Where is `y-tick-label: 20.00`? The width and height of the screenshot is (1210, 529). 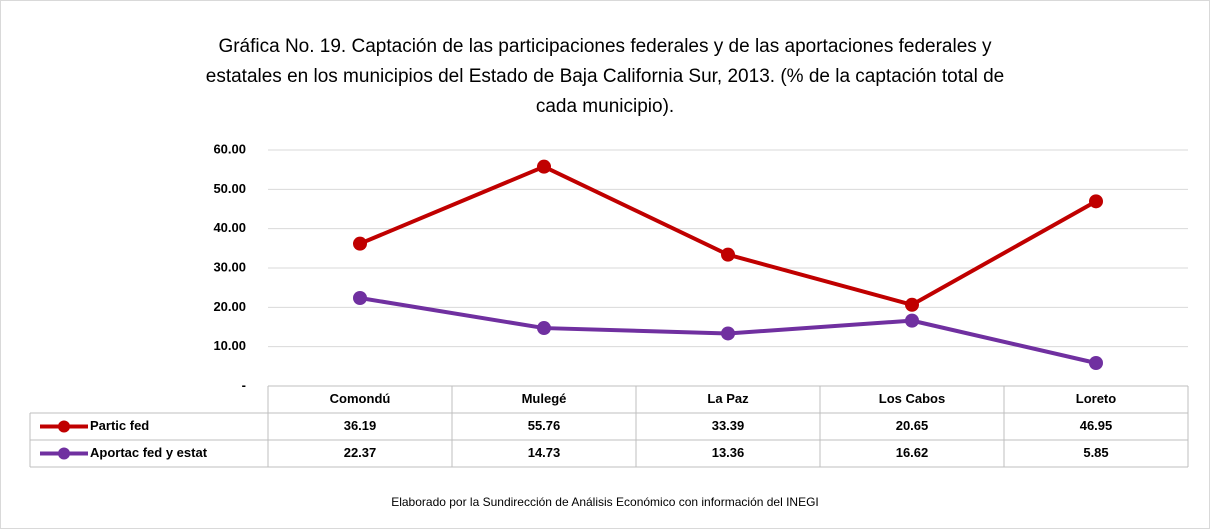
y-tick-label: 20.00 is located at coordinates (229, 306).